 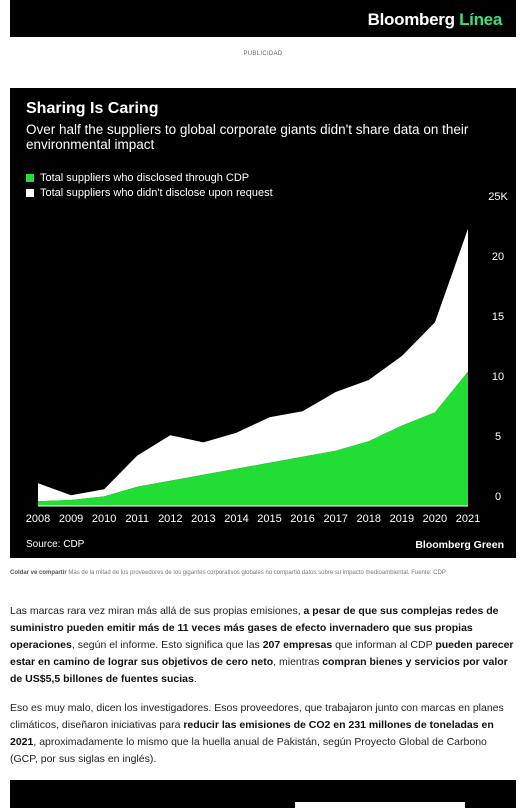 I want to click on y-tick-label: 15, so click(x=498, y=317).